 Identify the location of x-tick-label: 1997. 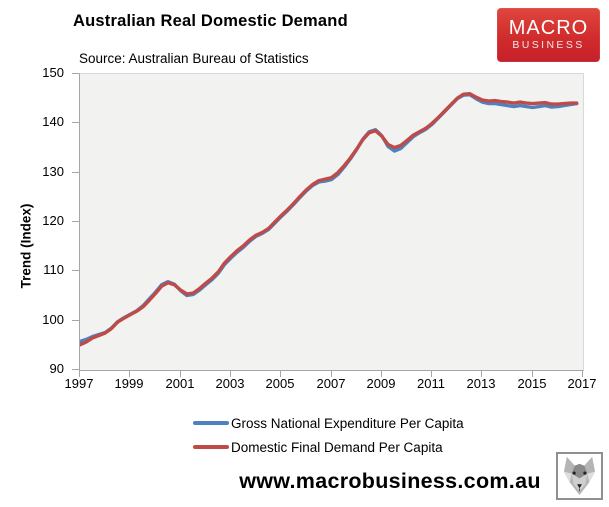
(79, 383).